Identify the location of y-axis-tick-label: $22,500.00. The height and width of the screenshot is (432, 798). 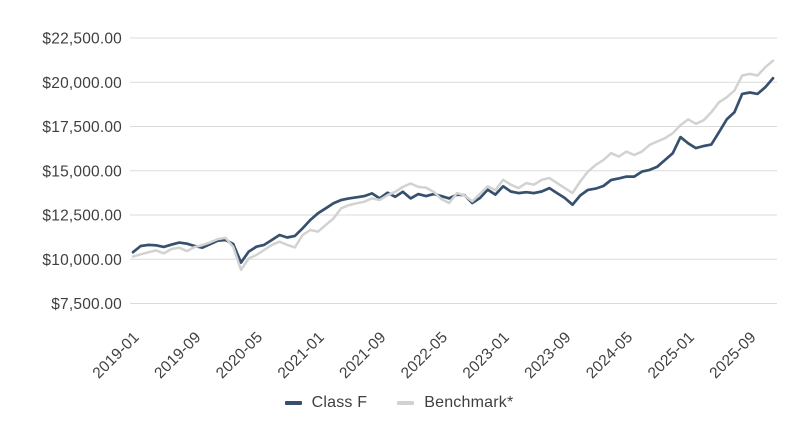
(82, 39).